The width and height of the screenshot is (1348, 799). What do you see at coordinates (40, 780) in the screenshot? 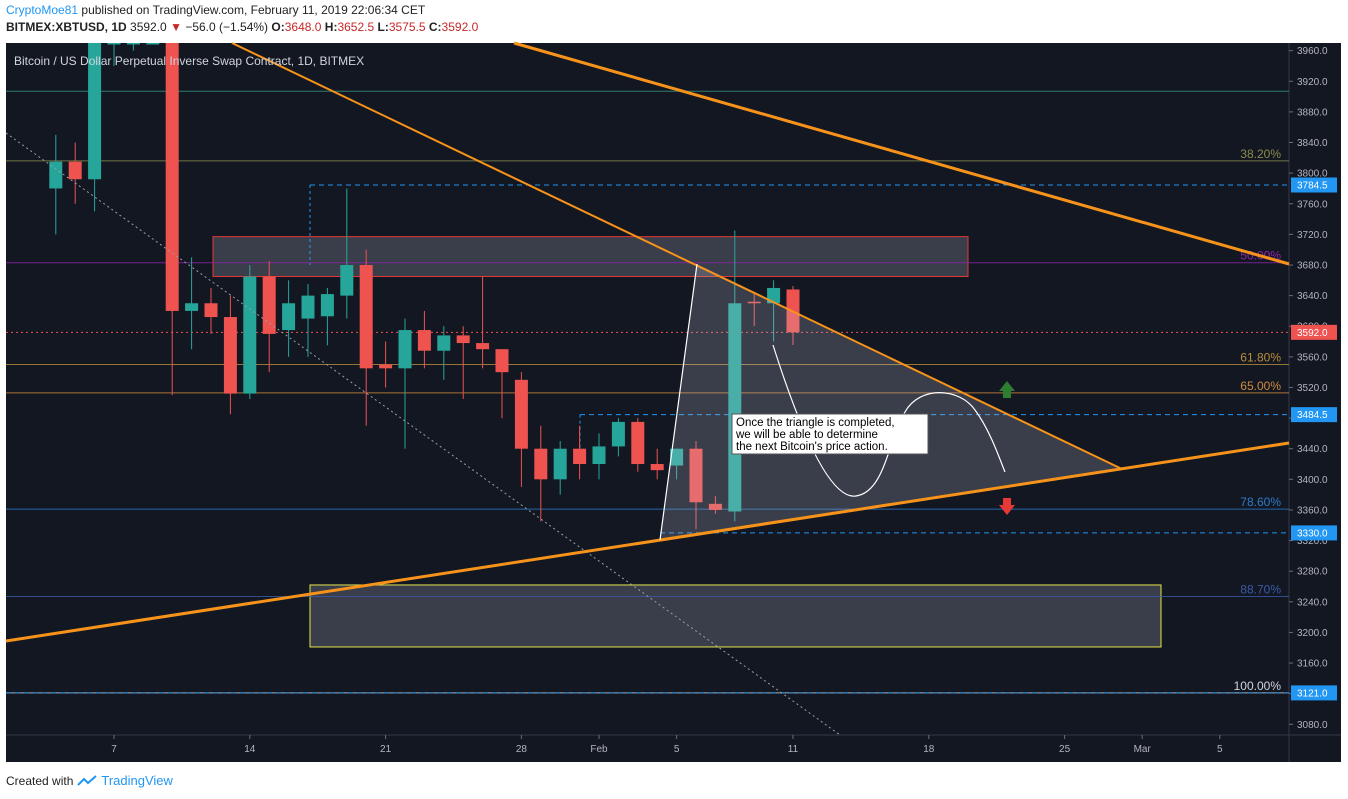
I see `created-with-label: Created with` at bounding box center [40, 780].